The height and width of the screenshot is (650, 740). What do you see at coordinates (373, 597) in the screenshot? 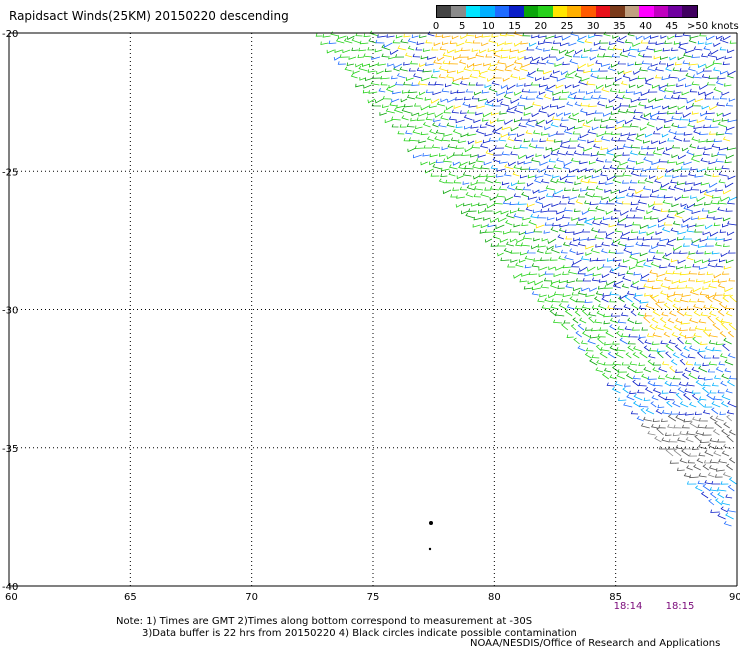
I see `x-tick-label: 75` at bounding box center [373, 597].